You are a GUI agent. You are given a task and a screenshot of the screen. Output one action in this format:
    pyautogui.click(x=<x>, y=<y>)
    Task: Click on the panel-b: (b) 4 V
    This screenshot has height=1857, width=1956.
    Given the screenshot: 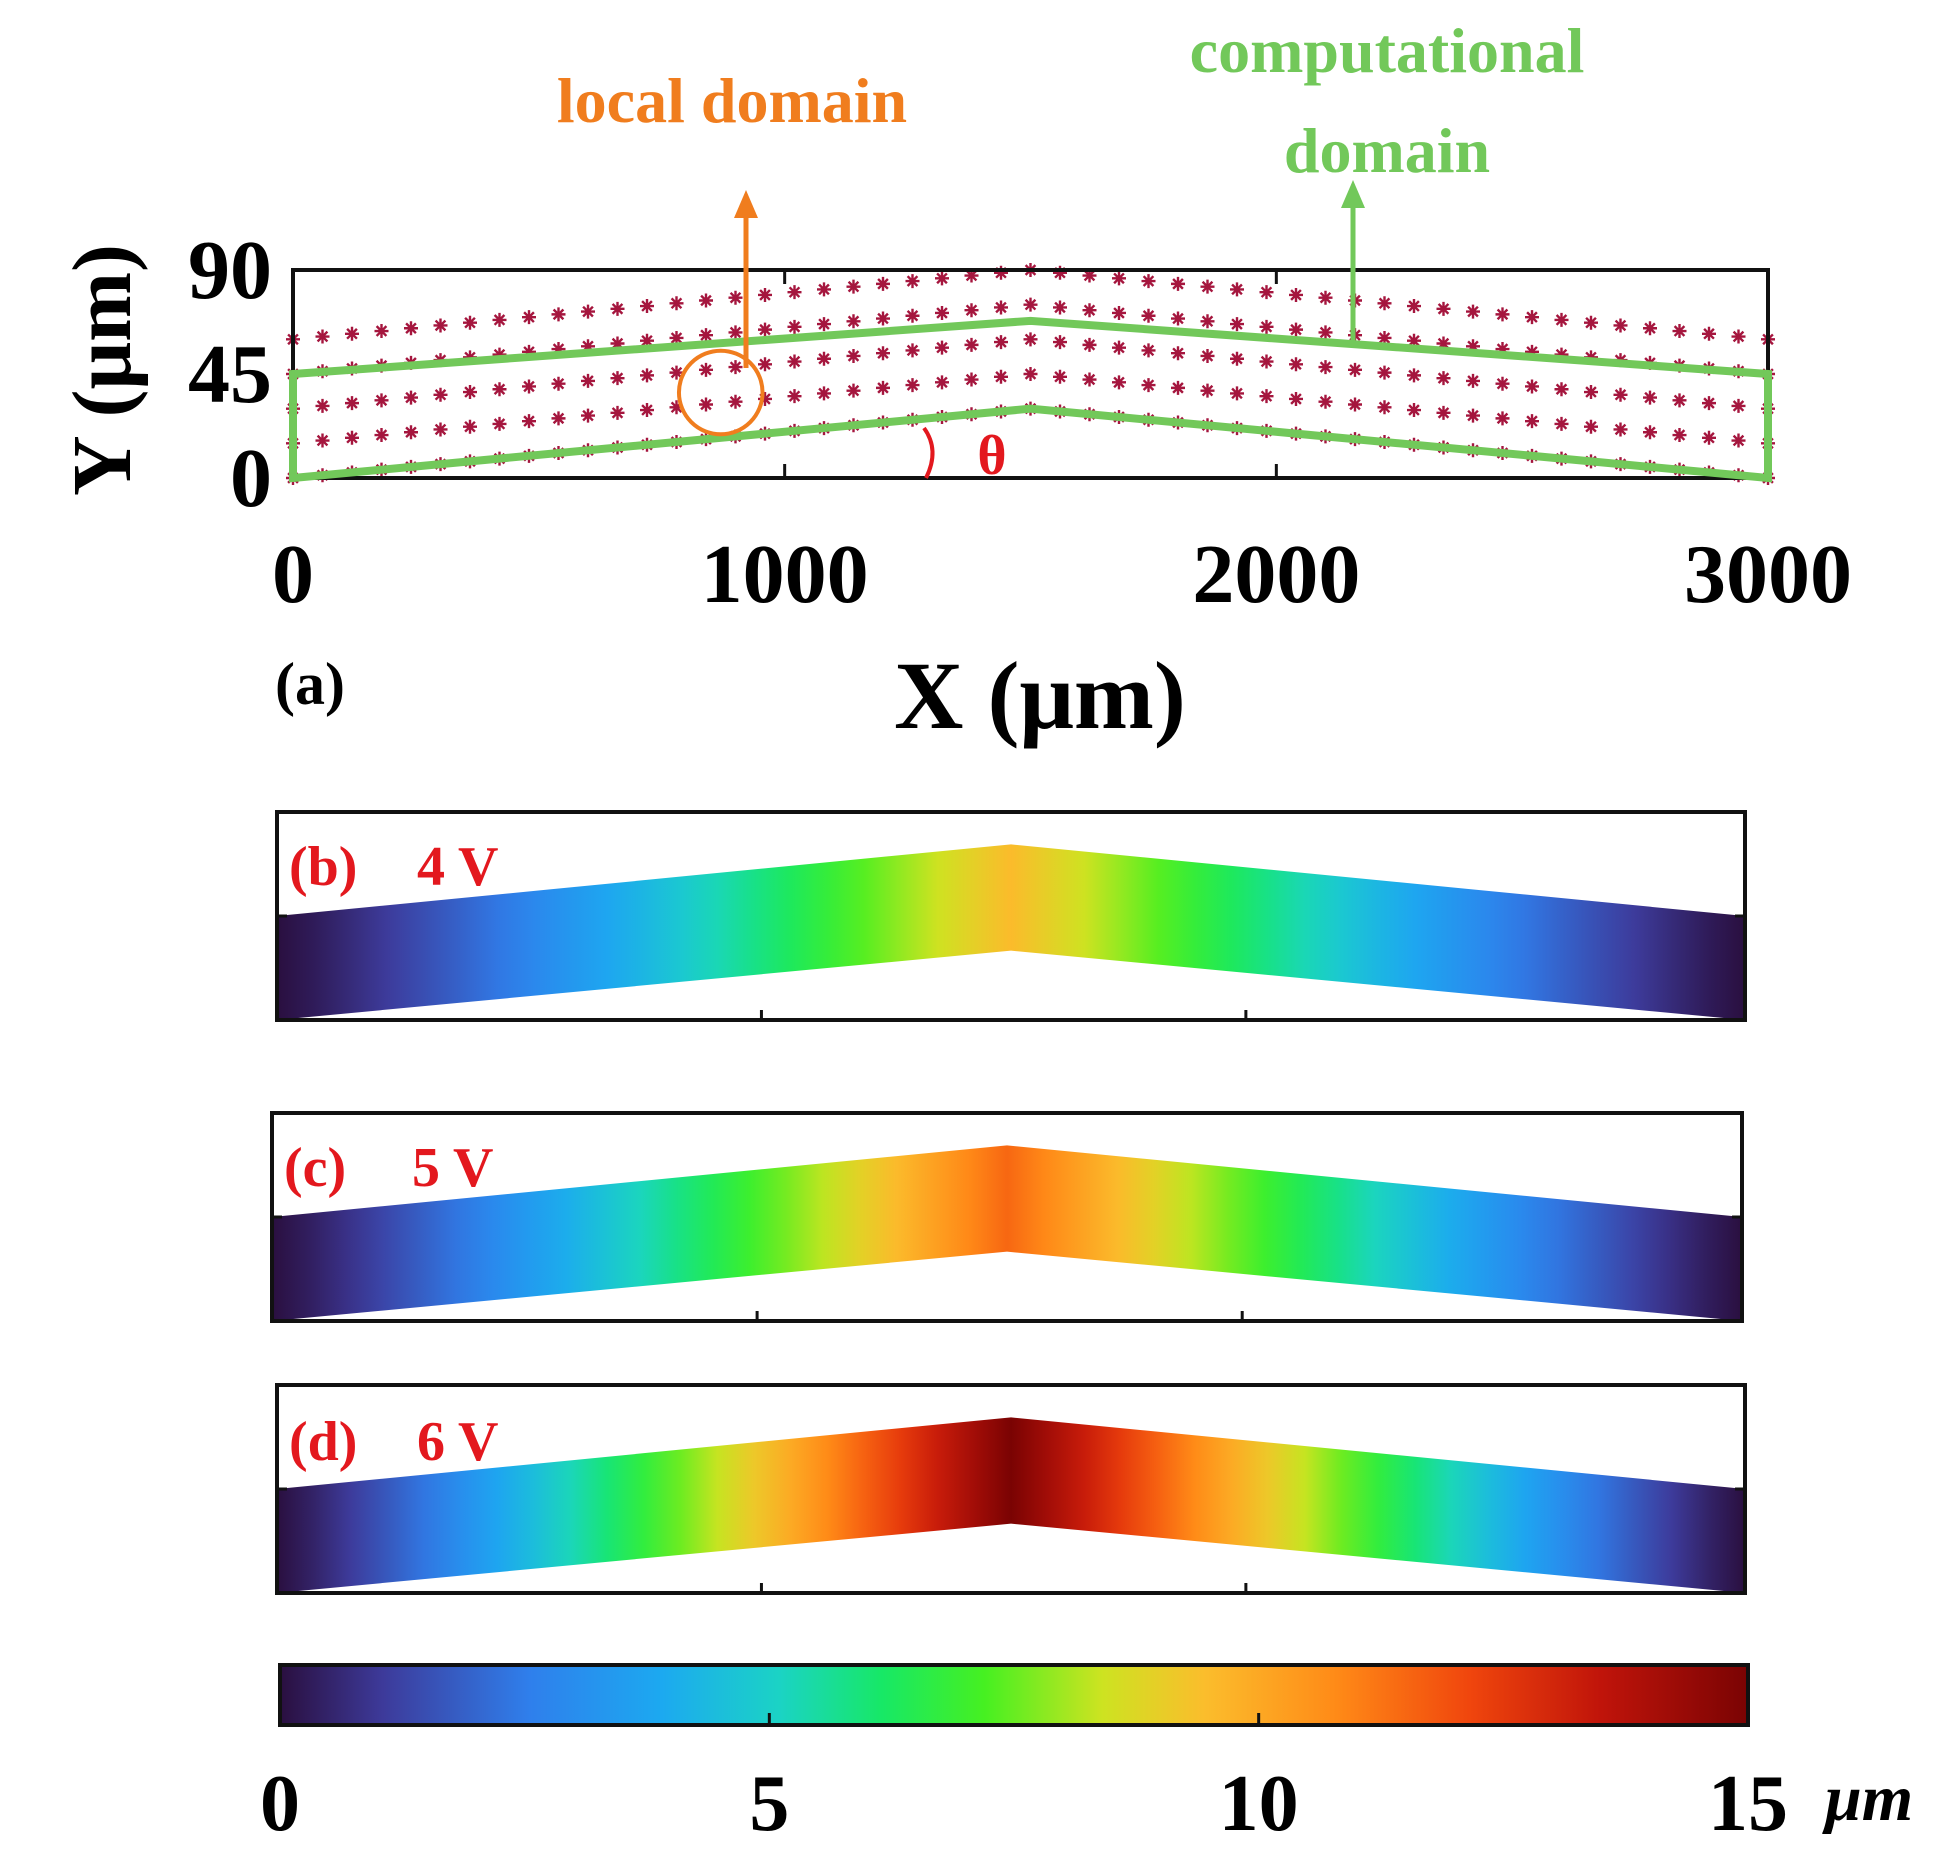 What is the action you would take?
    pyautogui.click(x=1011, y=916)
    